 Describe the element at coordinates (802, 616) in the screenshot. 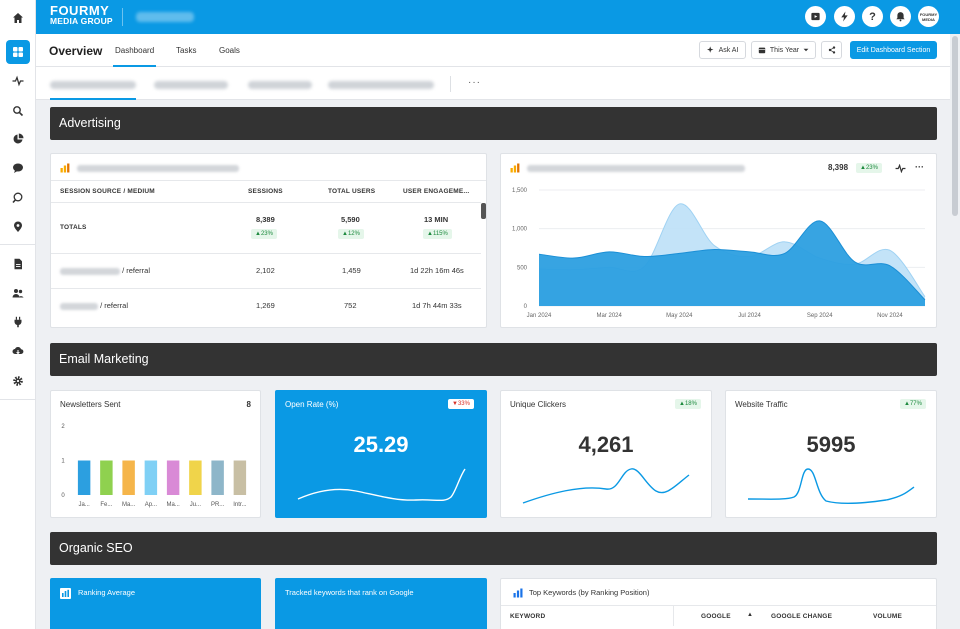

I see `column-header-google-change: GOOGLE CHANGE` at that location.